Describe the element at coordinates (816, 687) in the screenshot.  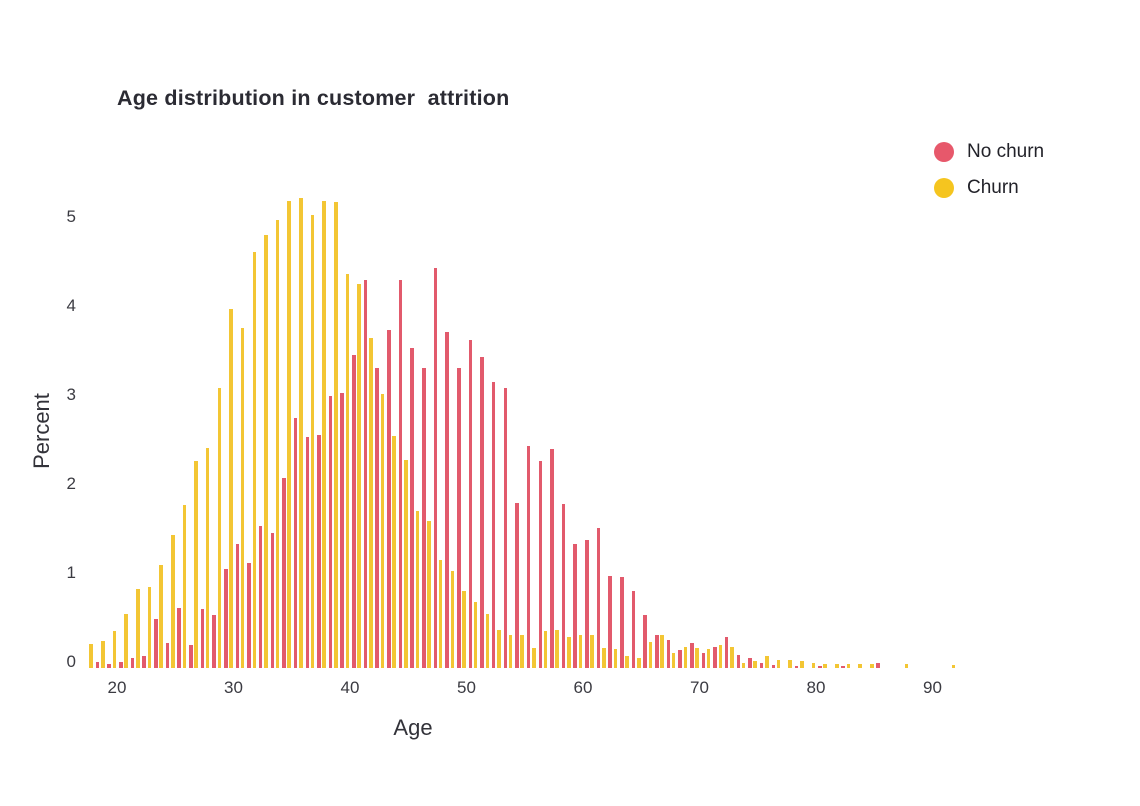
I see `x-tick-label-80: 80` at that location.